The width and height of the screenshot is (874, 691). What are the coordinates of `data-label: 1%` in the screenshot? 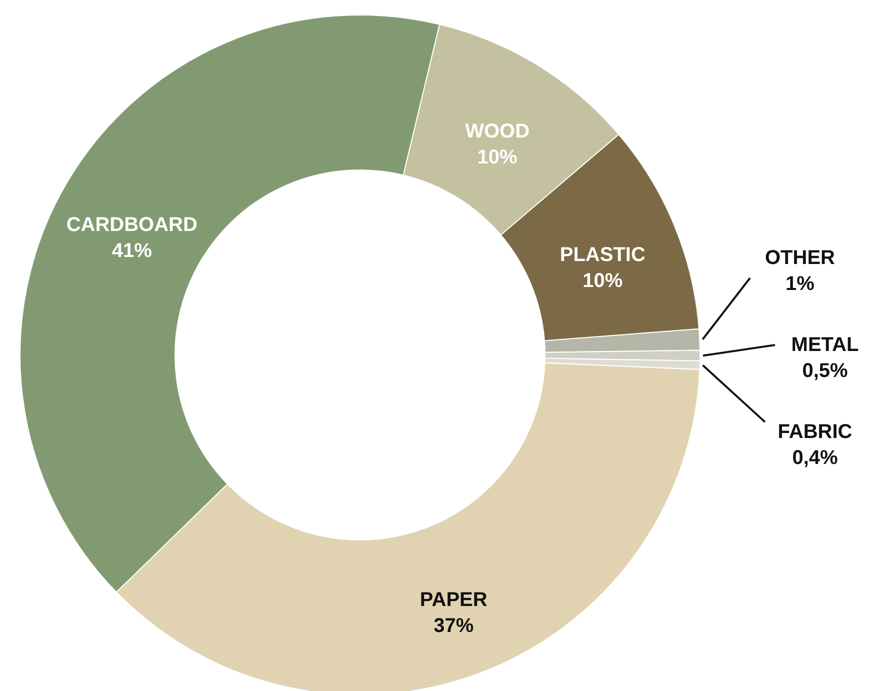 It's located at (800, 284).